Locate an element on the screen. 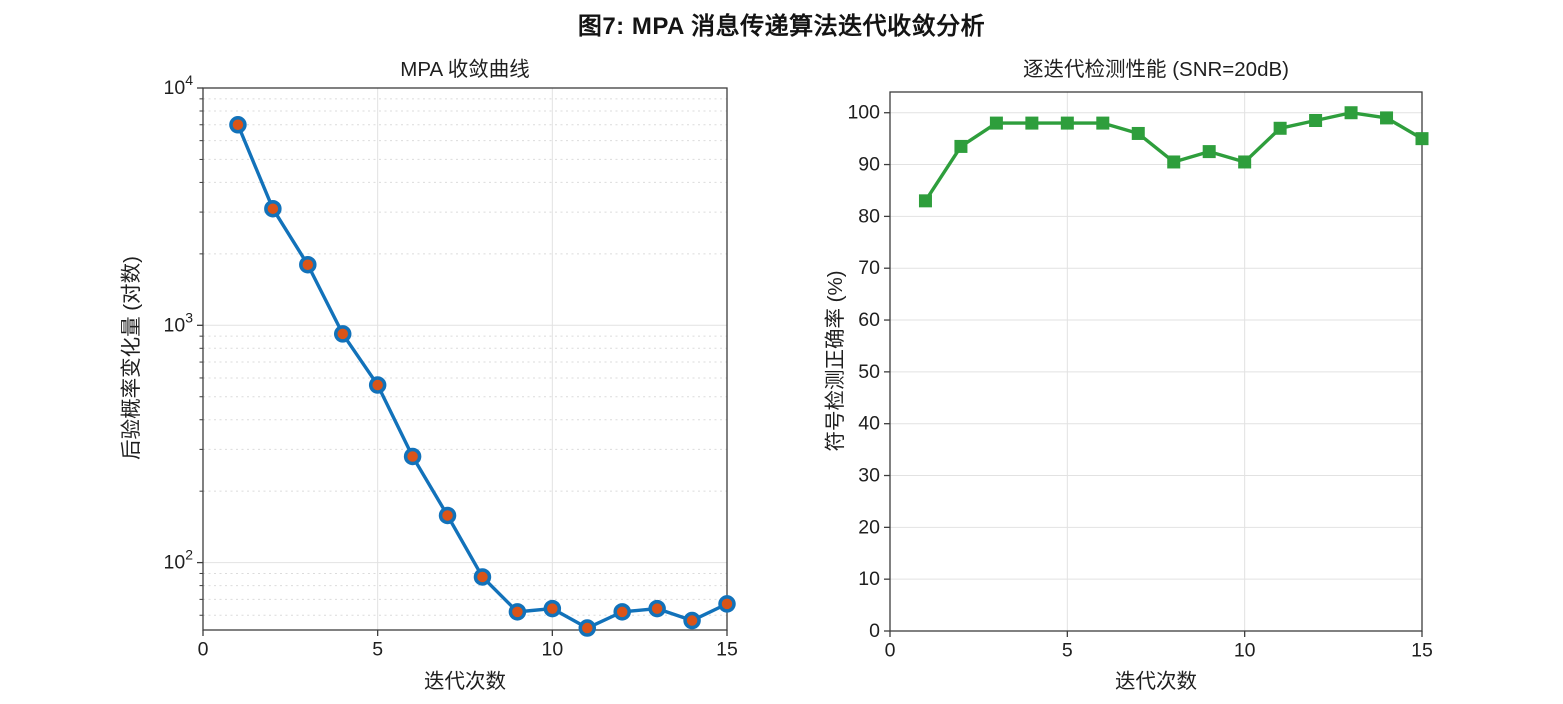 This screenshot has height=704, width=1563. left-chart-xlabel: 迭代次数 is located at coordinates (465, 681).